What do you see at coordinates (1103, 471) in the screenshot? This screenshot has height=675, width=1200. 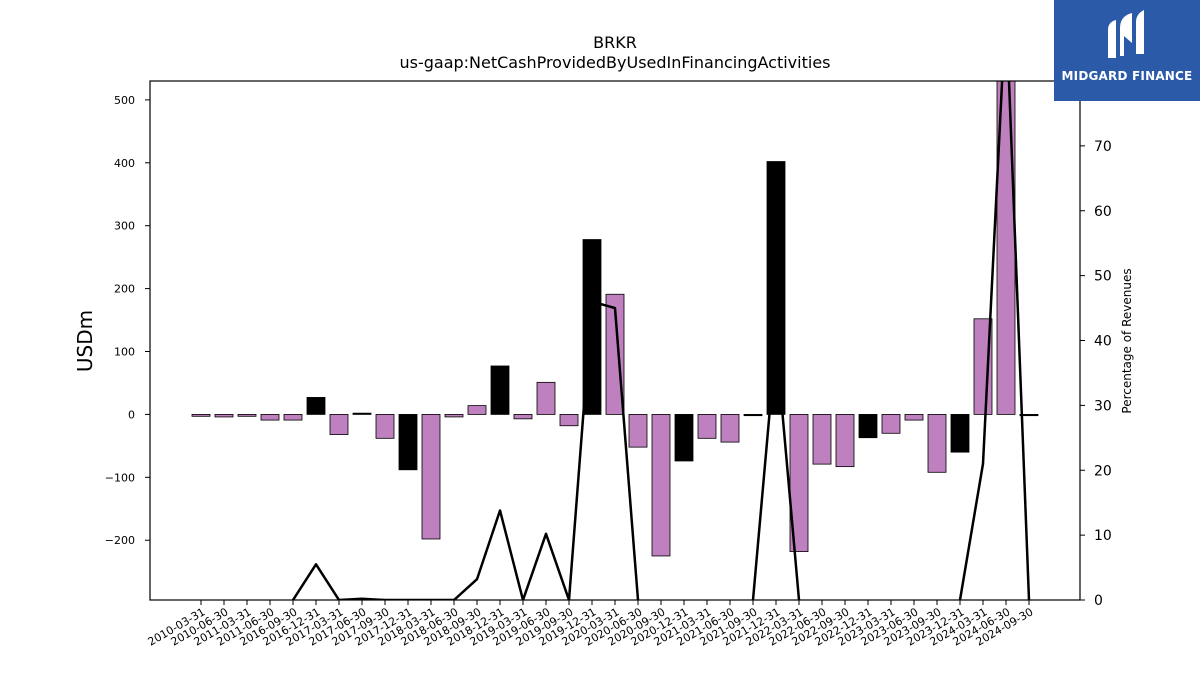 I see `y2-tick-label: 20` at bounding box center [1103, 471].